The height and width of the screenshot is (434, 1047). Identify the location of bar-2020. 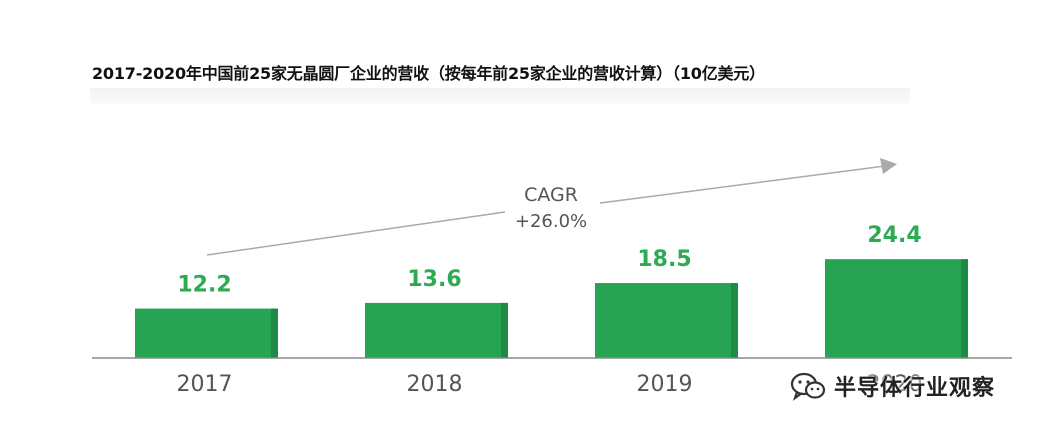
(896, 308).